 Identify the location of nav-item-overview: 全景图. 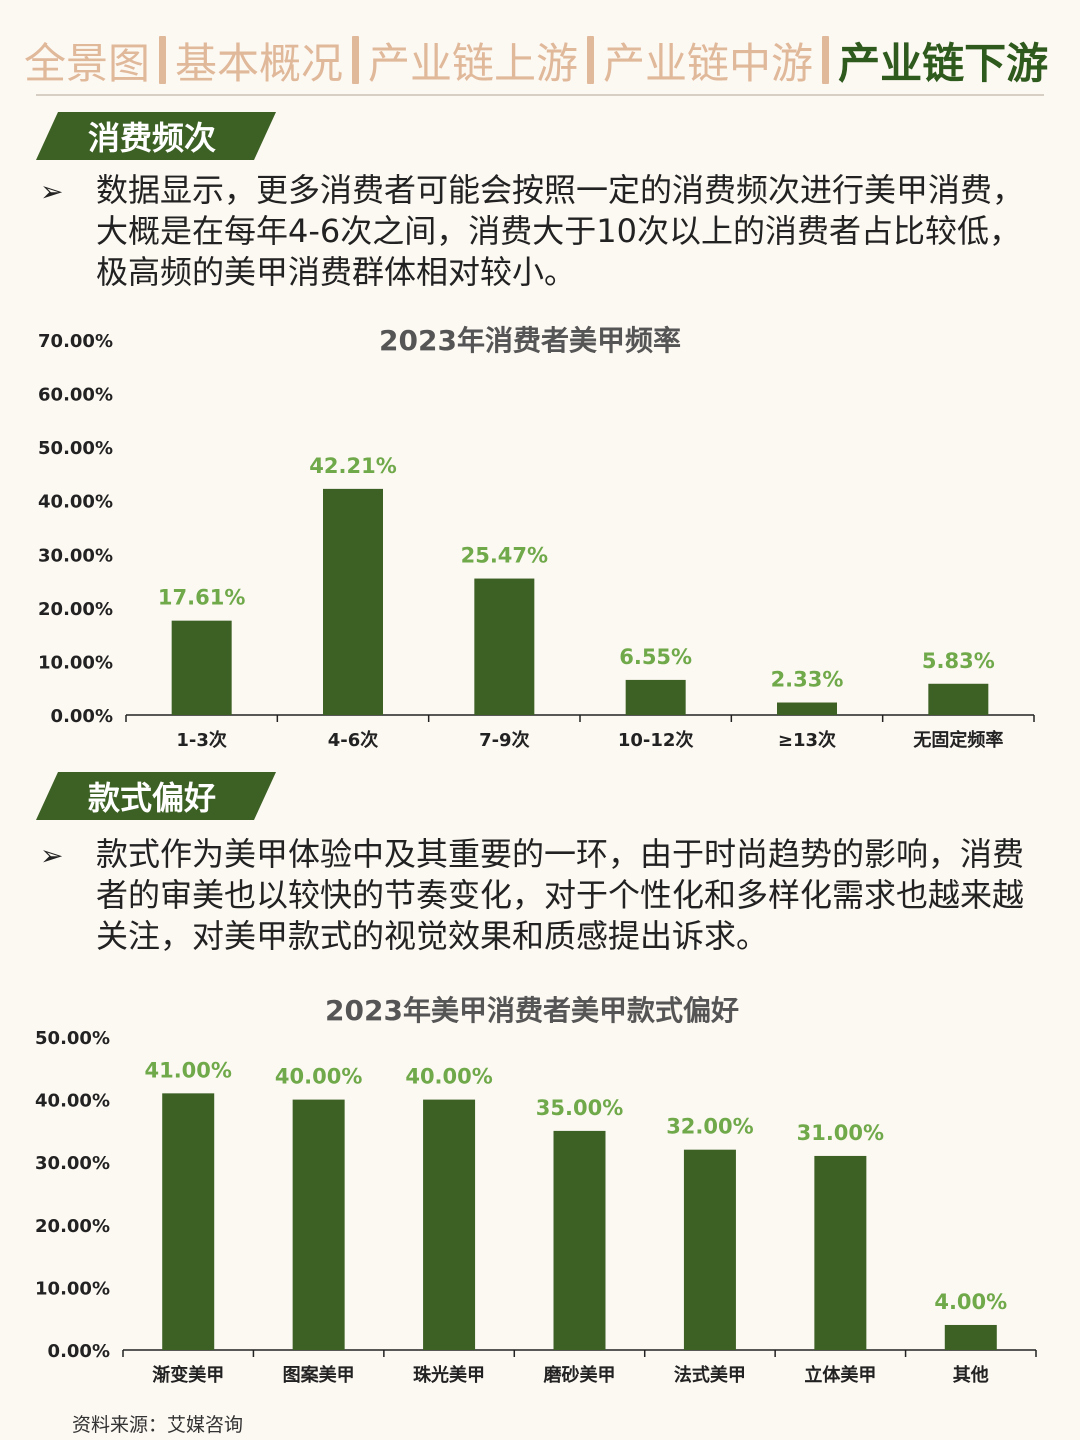
(87, 63).